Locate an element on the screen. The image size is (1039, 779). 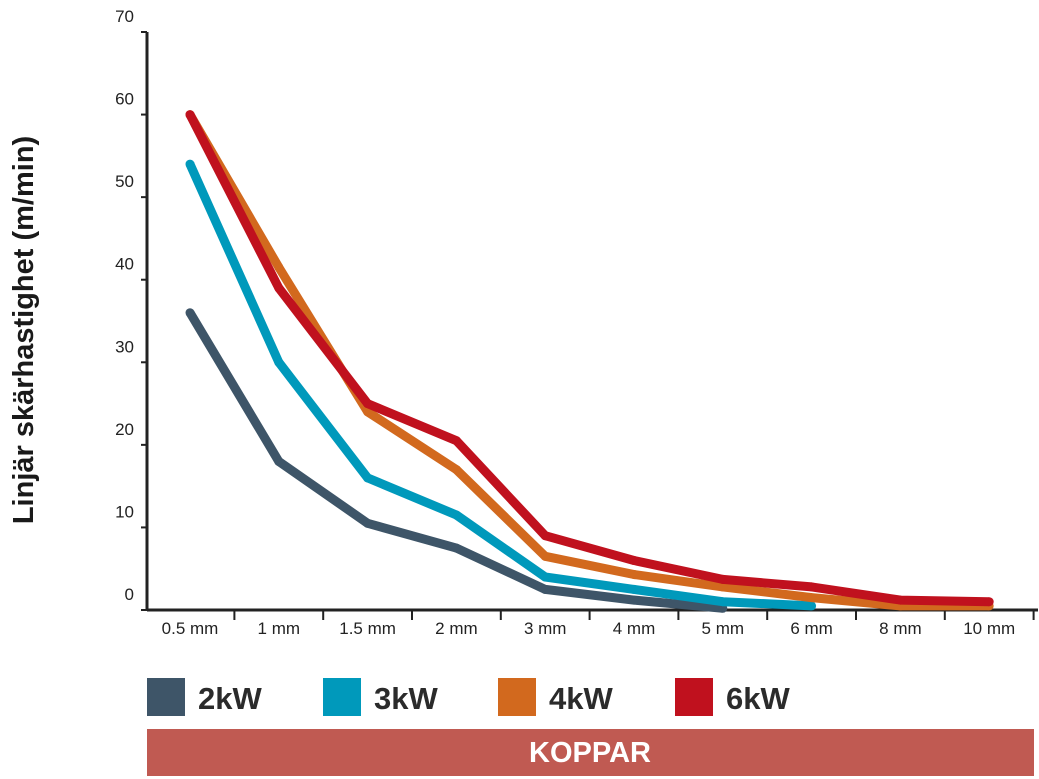
legend-swatch-2kw is located at coordinates (166, 697).